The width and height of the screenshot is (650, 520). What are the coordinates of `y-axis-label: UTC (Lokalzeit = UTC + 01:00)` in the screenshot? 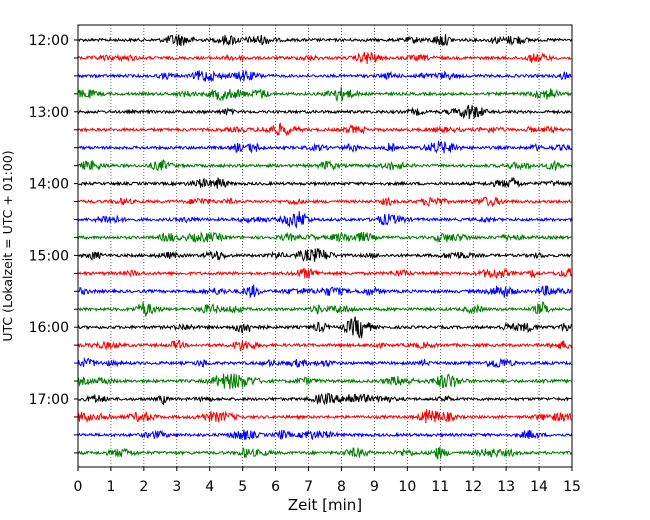 It's located at (7, 245).